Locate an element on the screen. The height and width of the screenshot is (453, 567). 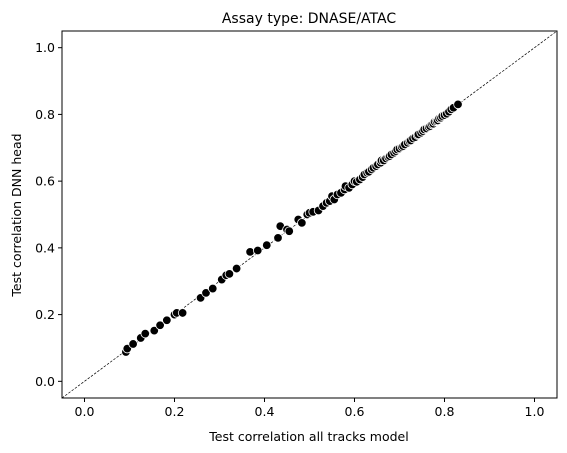
x-axis-label: Test correlation all tracks model is located at coordinates (308, 436).